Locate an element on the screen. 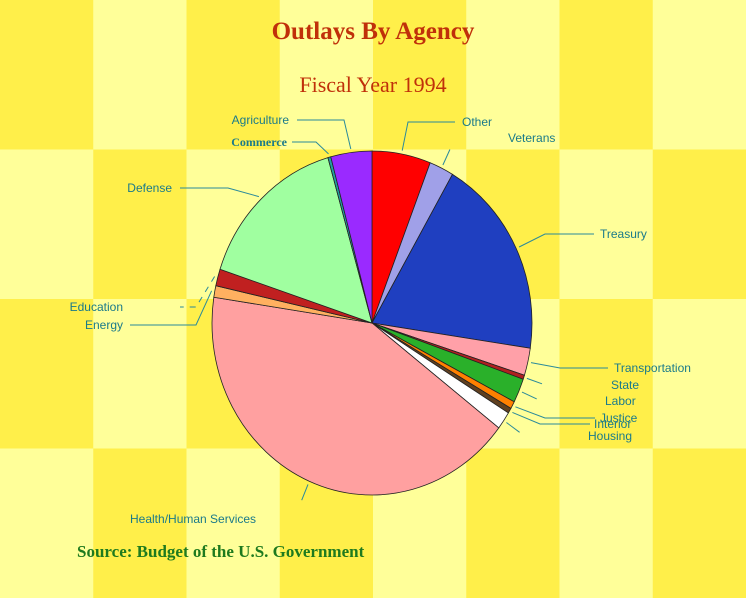  pie-slice-defense is located at coordinates (296, 240).